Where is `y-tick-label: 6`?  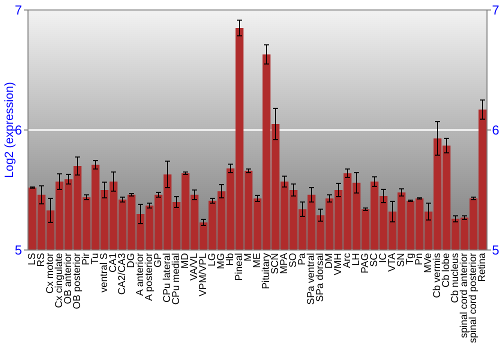 y-tick-label: 6 is located at coordinates (18, 130).